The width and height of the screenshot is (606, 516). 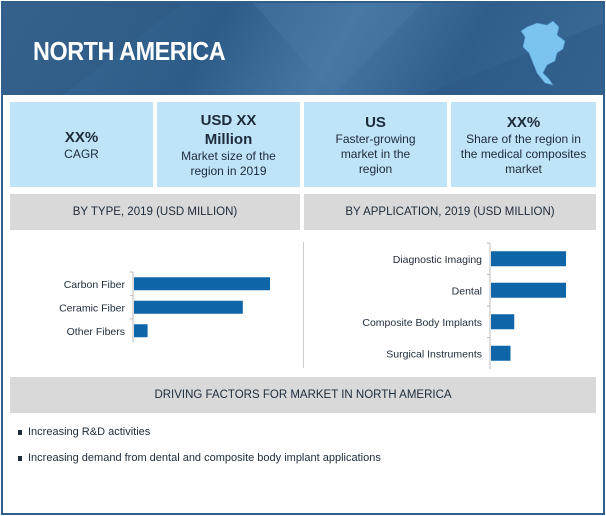 What do you see at coordinates (543, 53) in the screenshot?
I see `north-america-map-icon` at bounding box center [543, 53].